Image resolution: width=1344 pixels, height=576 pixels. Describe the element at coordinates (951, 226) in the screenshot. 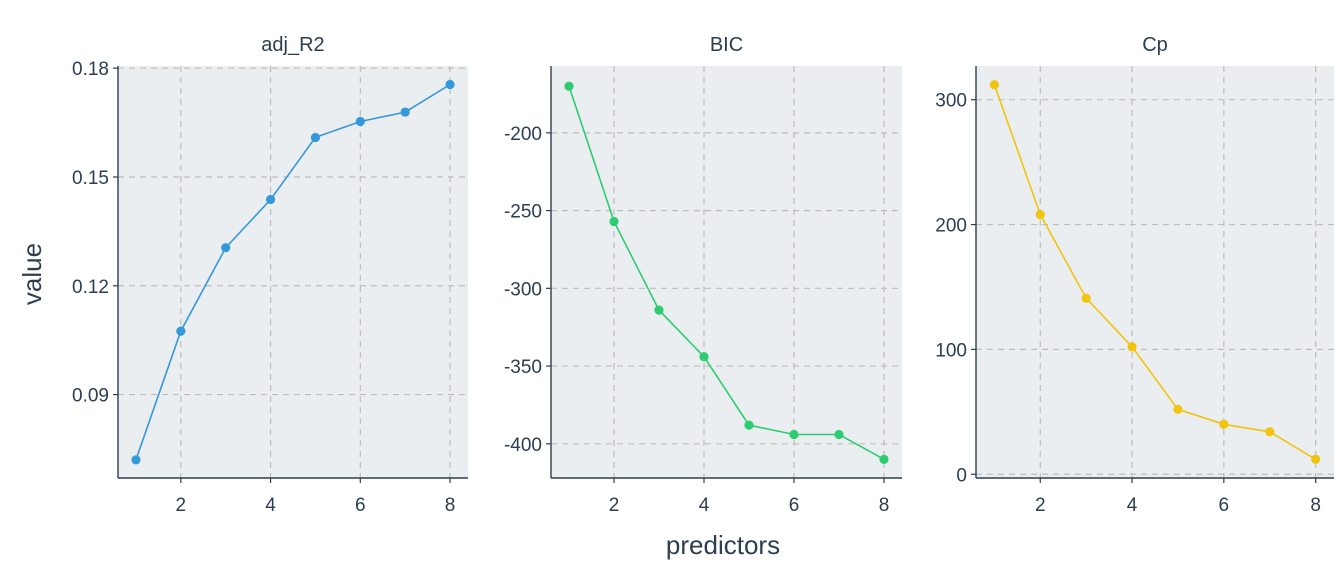

I see `y-tick-label: 200` at that location.